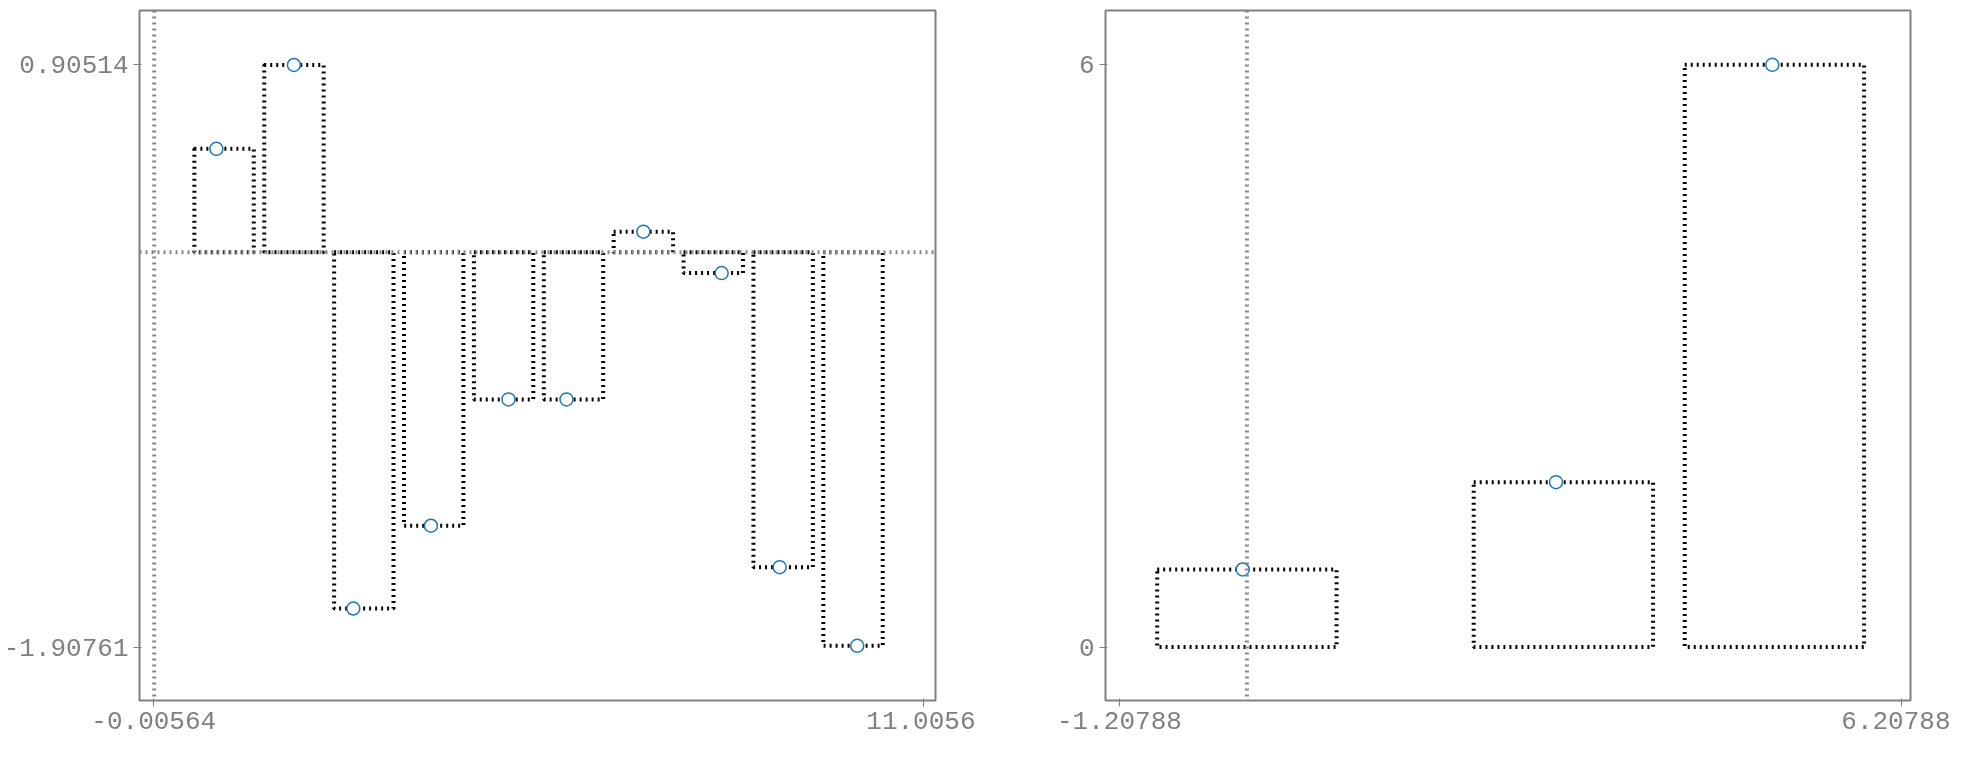 The height and width of the screenshot is (768, 1985). What do you see at coordinates (921, 721) in the screenshot?
I see `x-tick-label: 11.0056` at bounding box center [921, 721].